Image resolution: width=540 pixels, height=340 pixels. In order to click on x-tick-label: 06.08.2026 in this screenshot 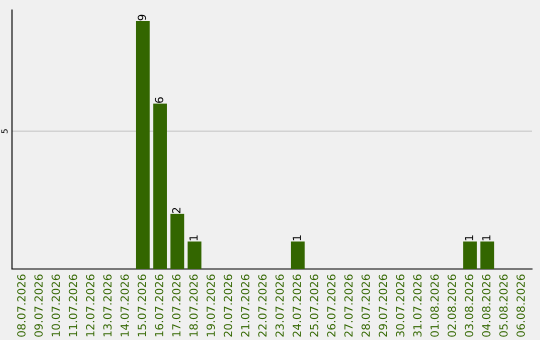, I will do `click(520, 305)`.